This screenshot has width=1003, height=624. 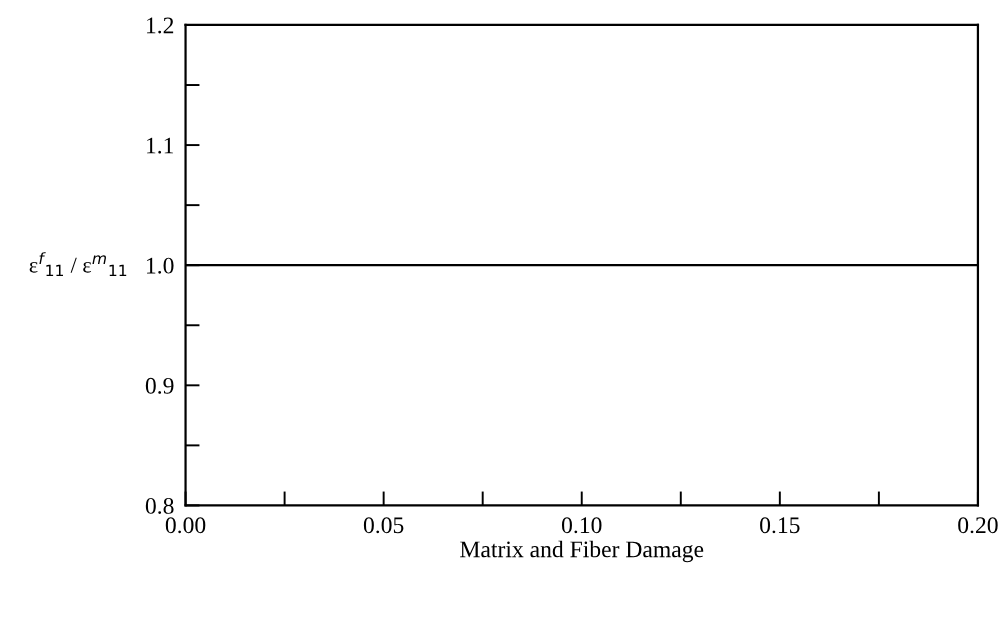 What do you see at coordinates (159, 505) in the screenshot?
I see `y-tick-label: 0.8` at bounding box center [159, 505].